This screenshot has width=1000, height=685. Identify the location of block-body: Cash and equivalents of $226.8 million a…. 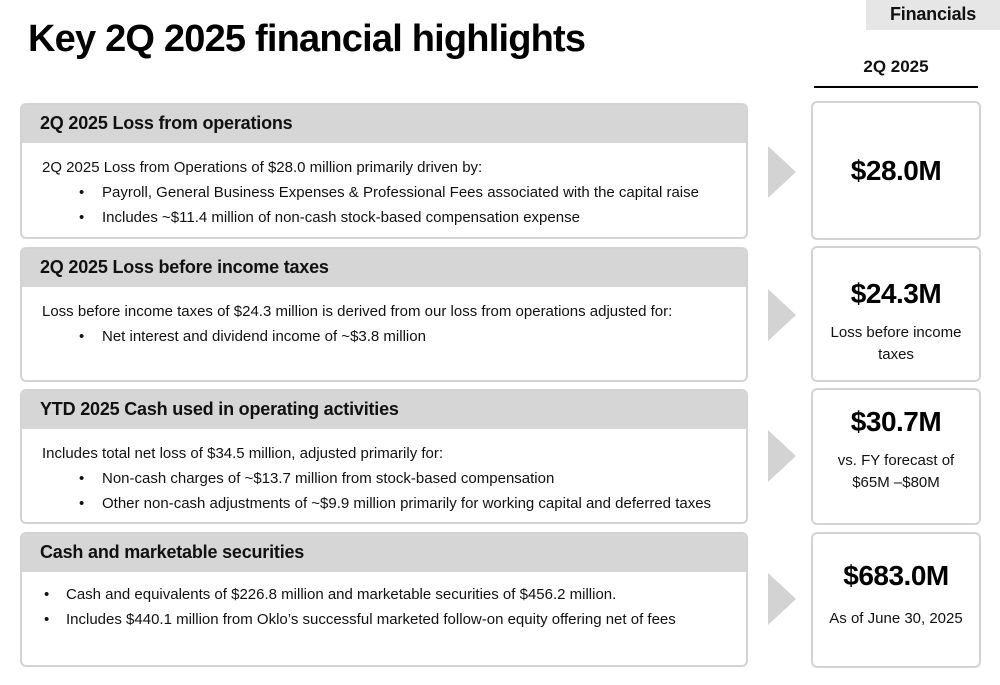
(384, 602).